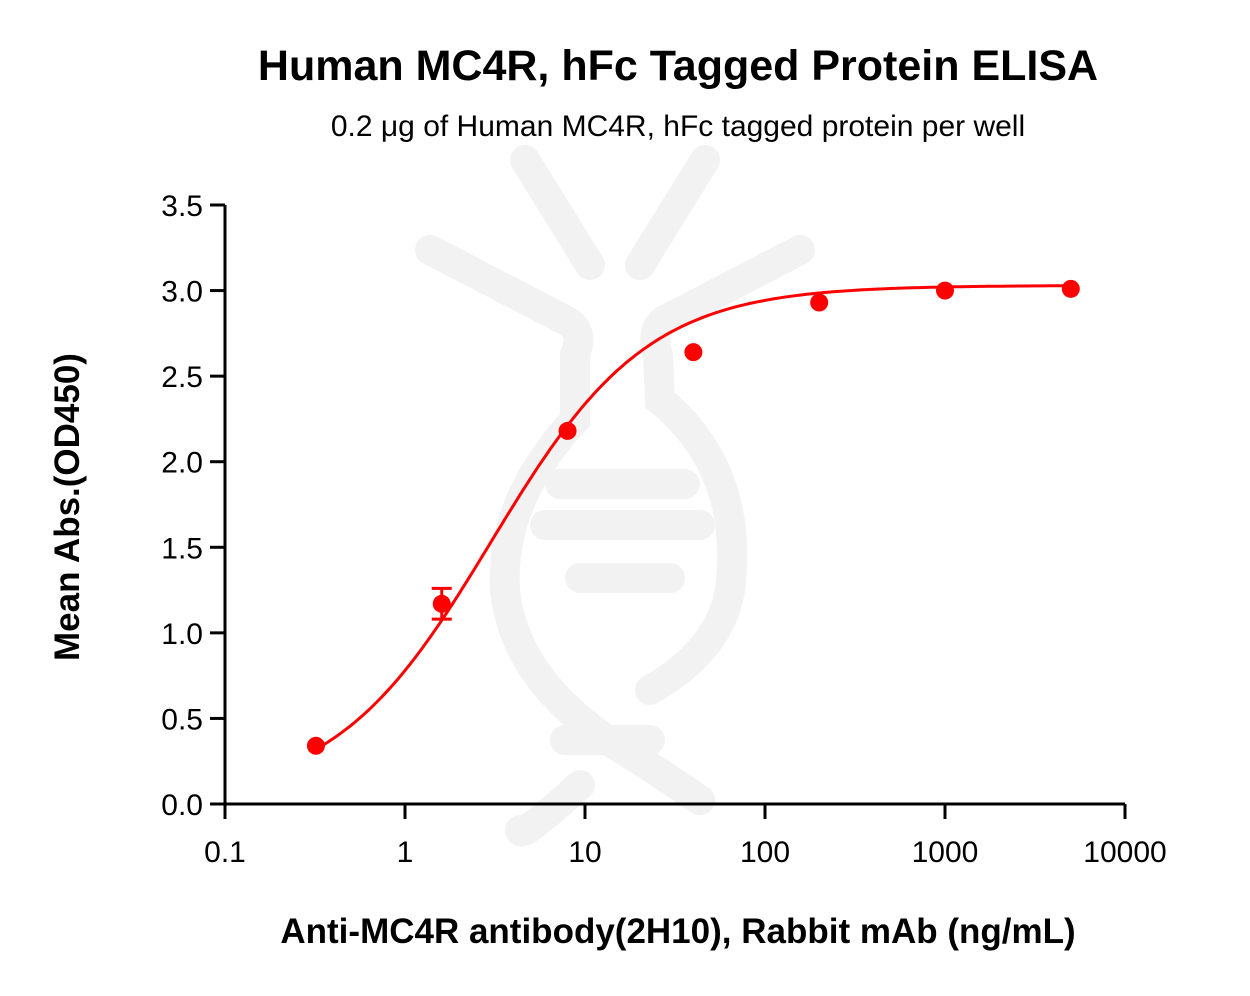  I want to click on y-tick-label: 2.5, so click(182, 377).